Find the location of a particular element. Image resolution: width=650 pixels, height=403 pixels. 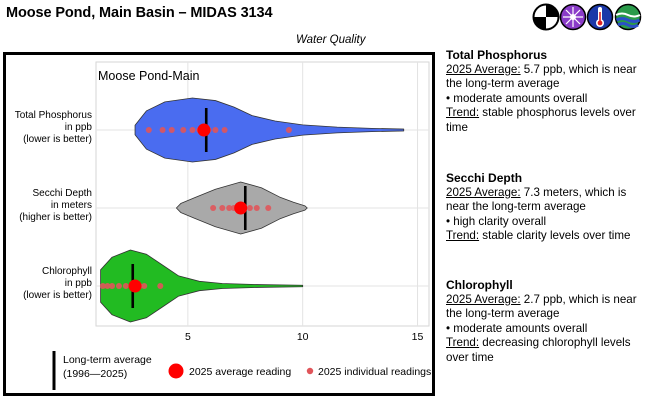

legend-average-dot is located at coordinates (176, 371).